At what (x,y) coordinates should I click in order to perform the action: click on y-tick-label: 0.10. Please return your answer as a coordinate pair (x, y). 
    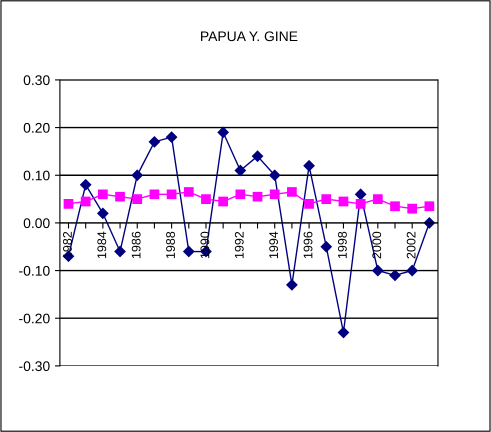
    Looking at the image, I should click on (37, 175).